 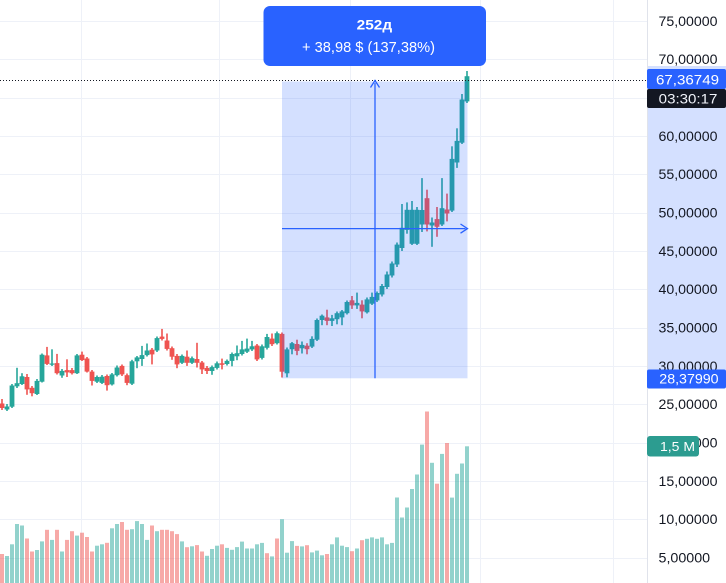 What do you see at coordinates (688, 289) in the screenshot?
I see `svg-text: 40,00000` at bounding box center [688, 289].